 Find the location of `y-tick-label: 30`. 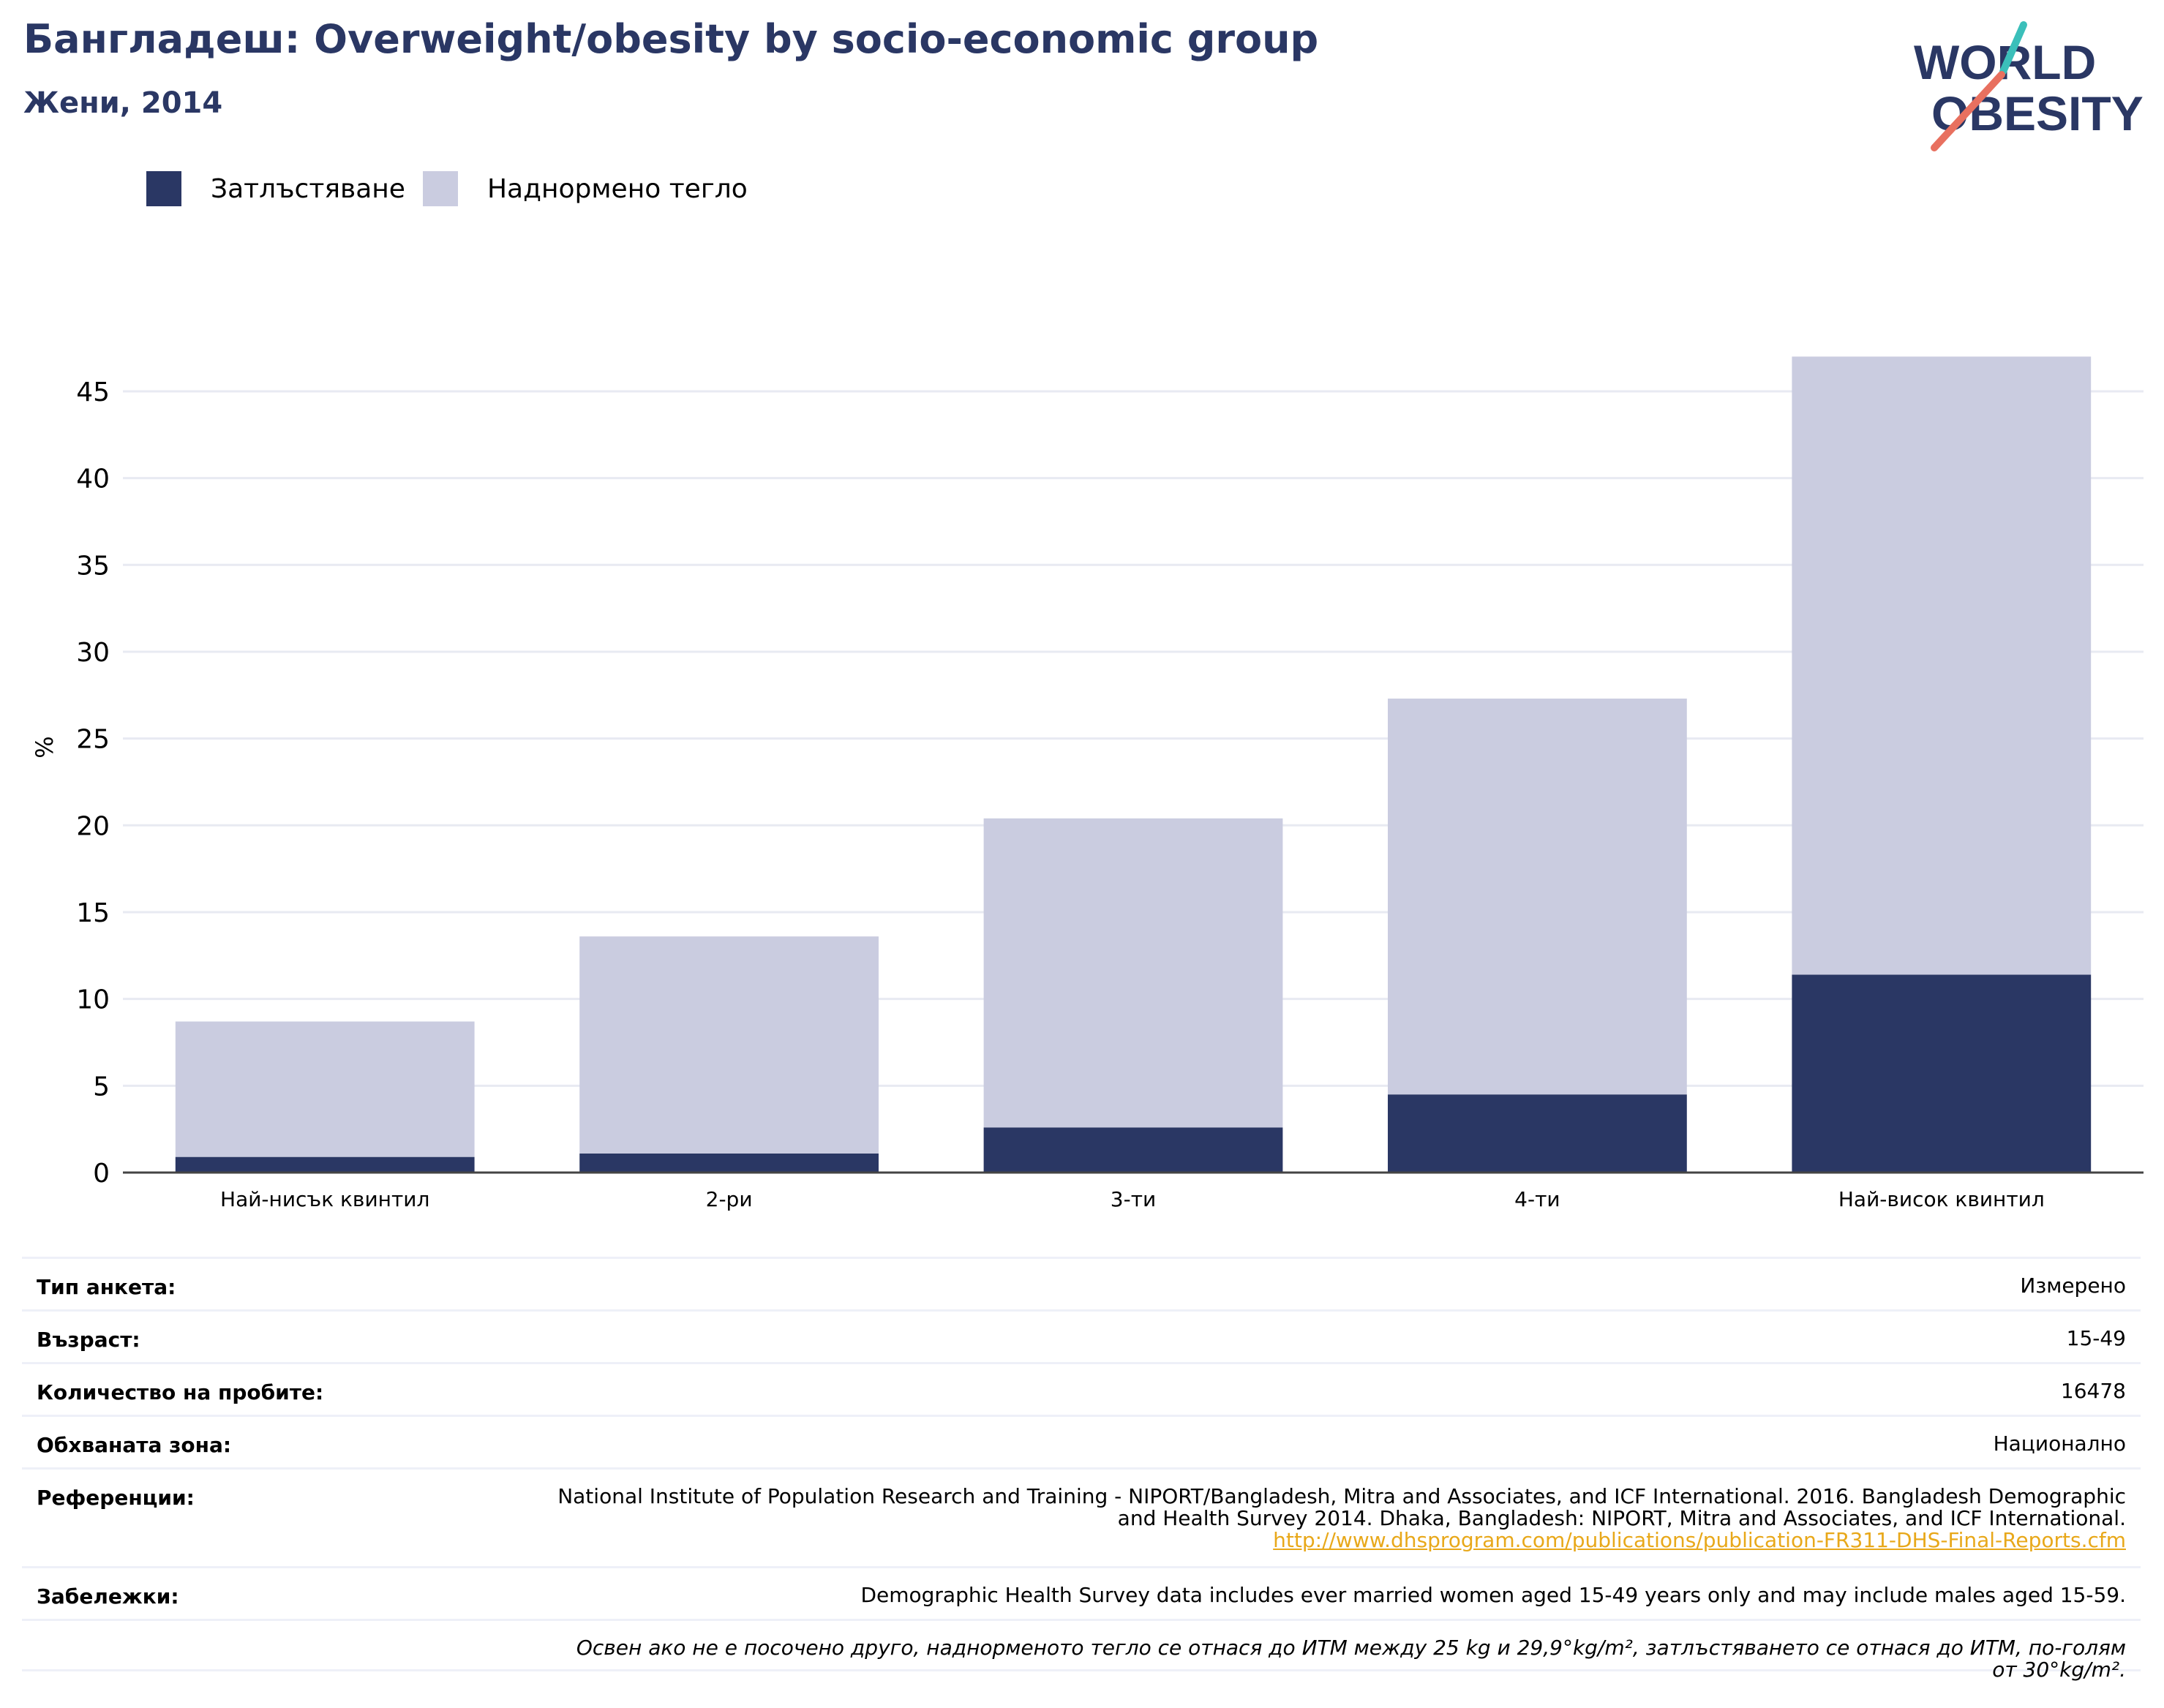

y-tick-label: 30 is located at coordinates (93, 653).